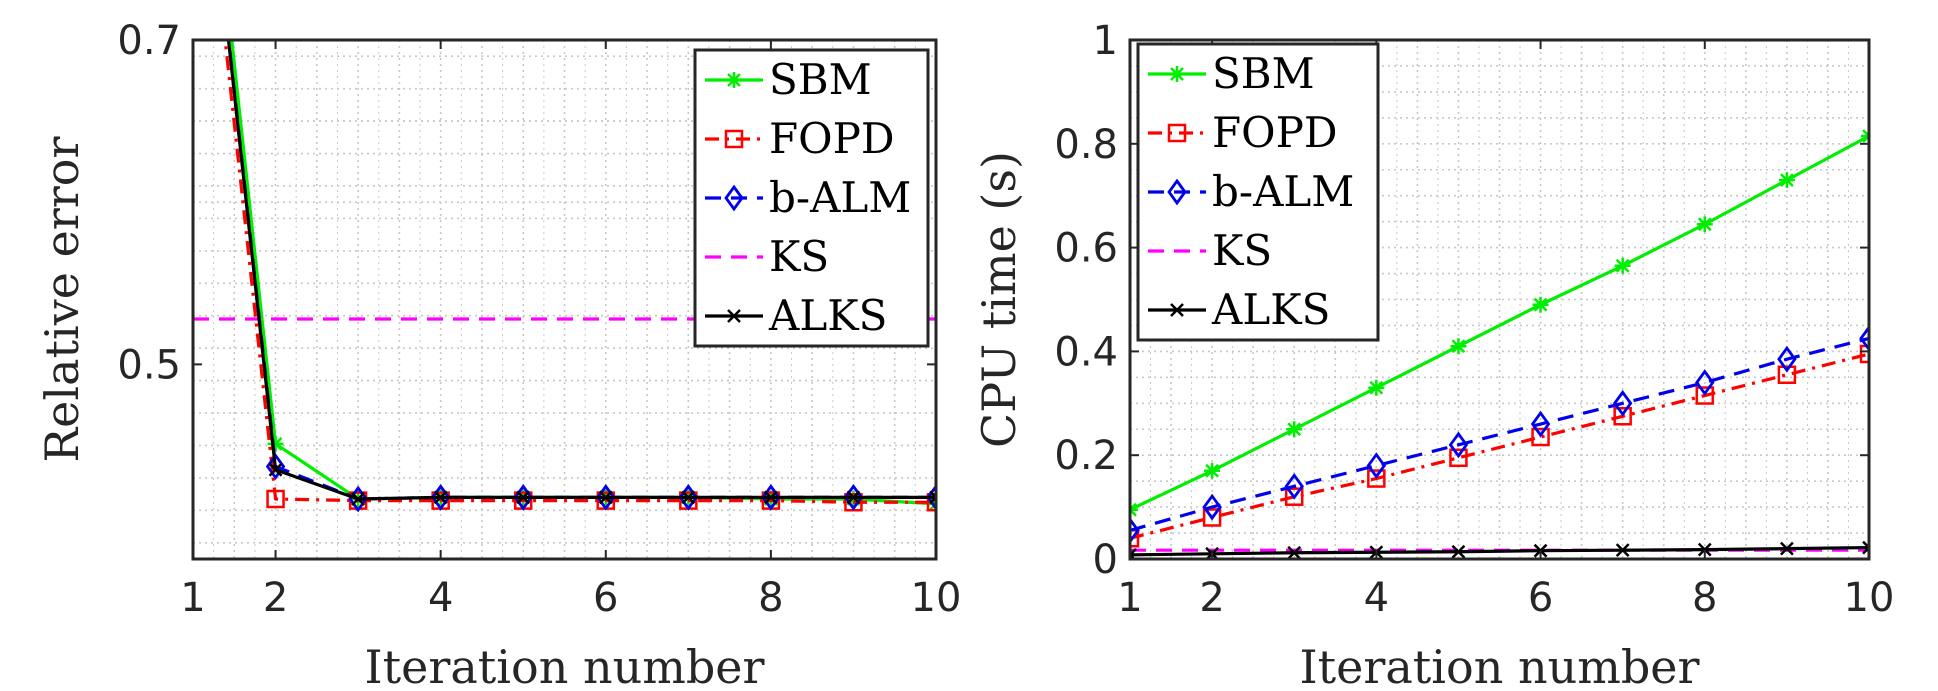 The height and width of the screenshot is (691, 1938). Describe the element at coordinates (1499, 446) in the screenshot. I see `series-line-fopd` at that location.